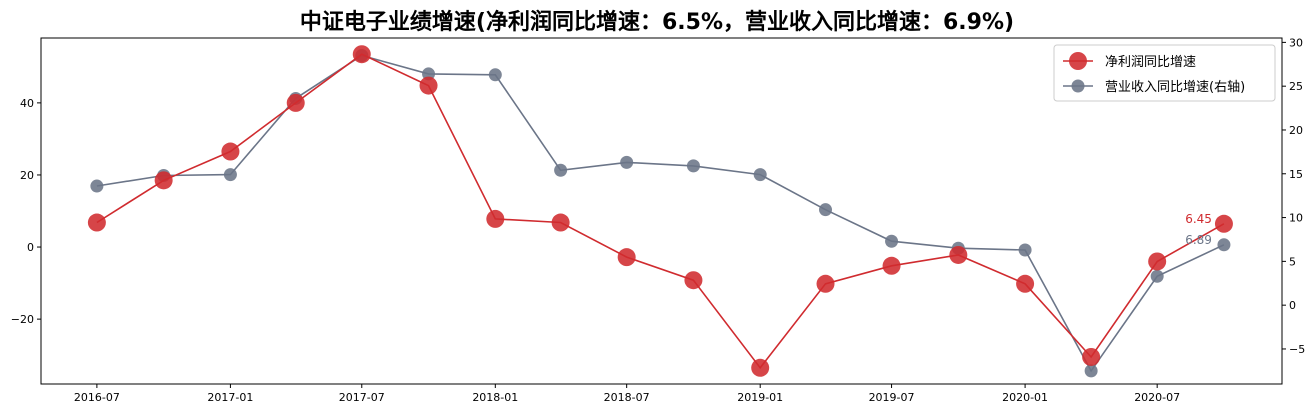 The image size is (1314, 416). Describe the element at coordinates (1297, 349) in the screenshot. I see `right-y-tick-label: −5` at that location.